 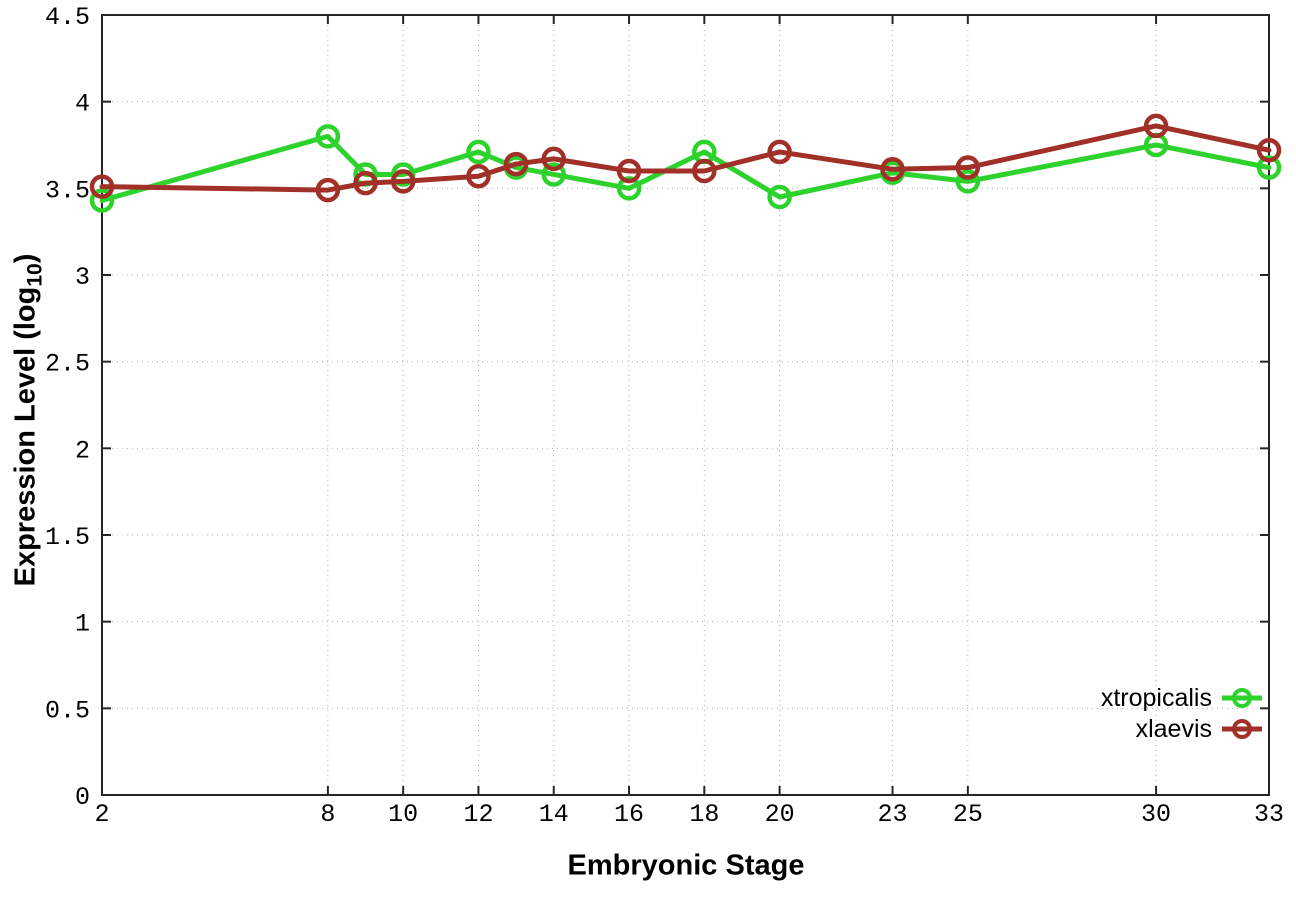 I want to click on x-tick-label-18: 18, so click(x=704, y=814).